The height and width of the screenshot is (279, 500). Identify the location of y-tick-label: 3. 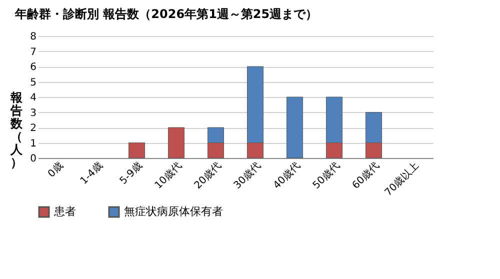
(33, 113).